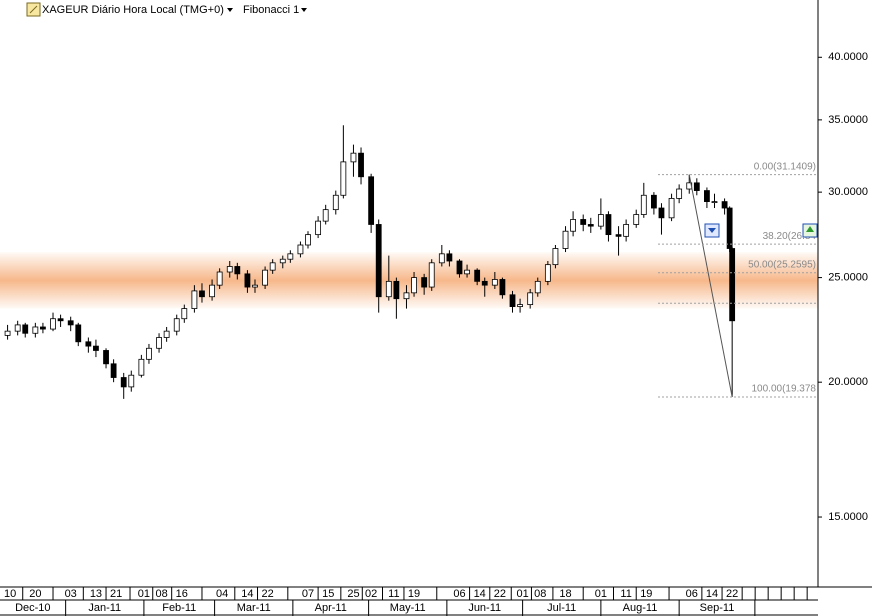 Image resolution: width=872 pixels, height=616 pixels. What do you see at coordinates (848, 192) in the screenshot?
I see `y-tick-label: 30.0000` at bounding box center [848, 192].